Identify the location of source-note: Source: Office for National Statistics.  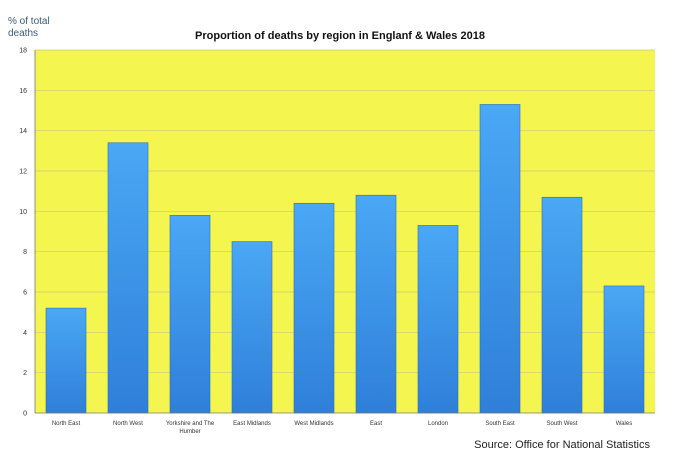
(562, 445).